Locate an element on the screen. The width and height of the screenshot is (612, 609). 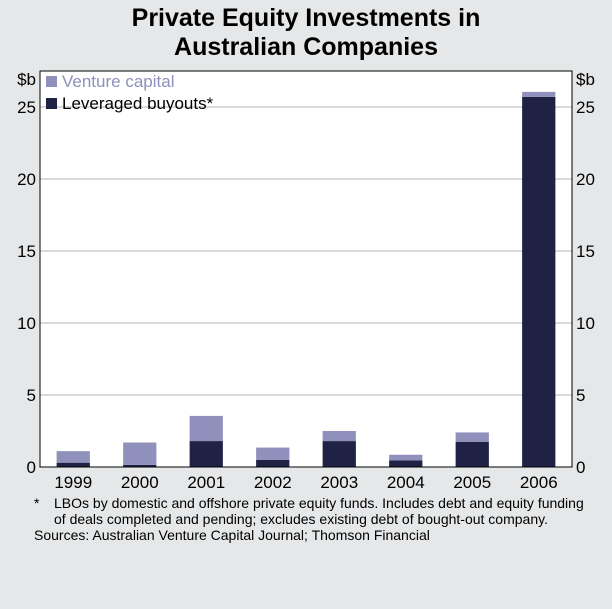
x-tick-label: 2002 is located at coordinates (273, 482).